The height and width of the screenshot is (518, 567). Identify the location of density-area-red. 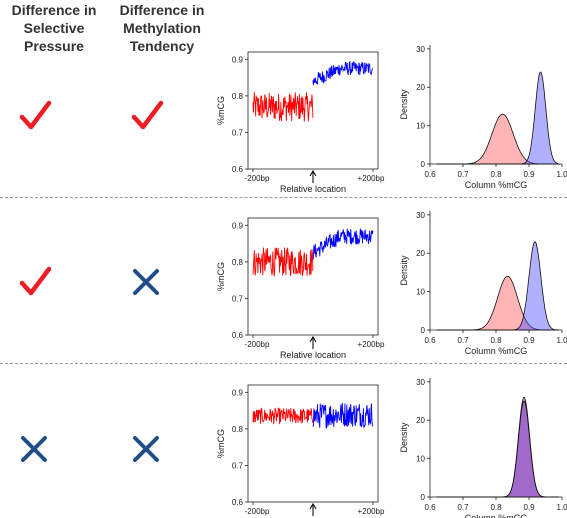
(497, 447).